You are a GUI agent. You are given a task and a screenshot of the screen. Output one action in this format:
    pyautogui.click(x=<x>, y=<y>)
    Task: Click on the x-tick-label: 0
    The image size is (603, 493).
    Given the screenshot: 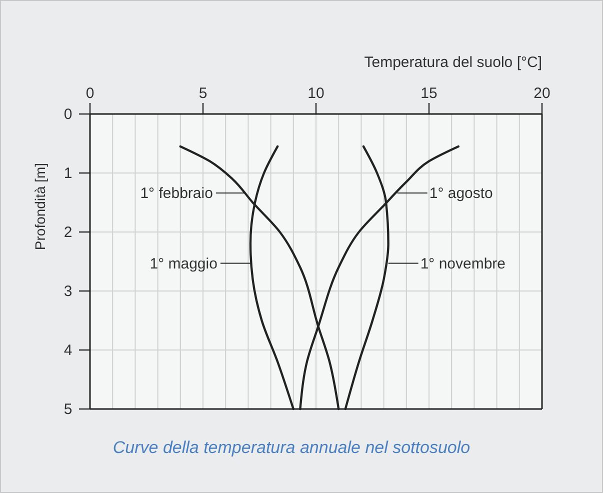 What is the action you would take?
    pyautogui.click(x=90, y=93)
    